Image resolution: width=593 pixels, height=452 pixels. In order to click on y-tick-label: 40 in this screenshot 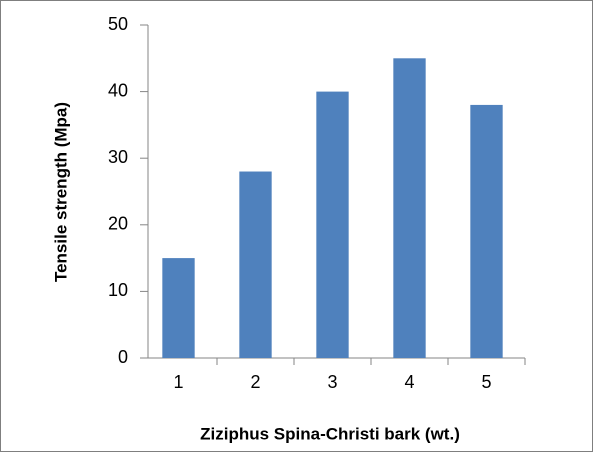, I will do `click(118, 90)`.